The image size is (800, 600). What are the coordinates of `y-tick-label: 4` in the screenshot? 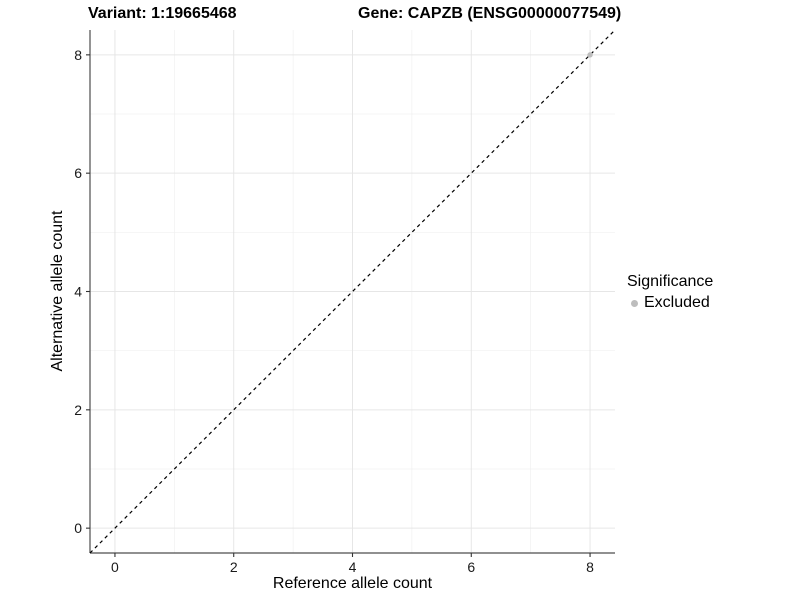 It's located at (78, 292).